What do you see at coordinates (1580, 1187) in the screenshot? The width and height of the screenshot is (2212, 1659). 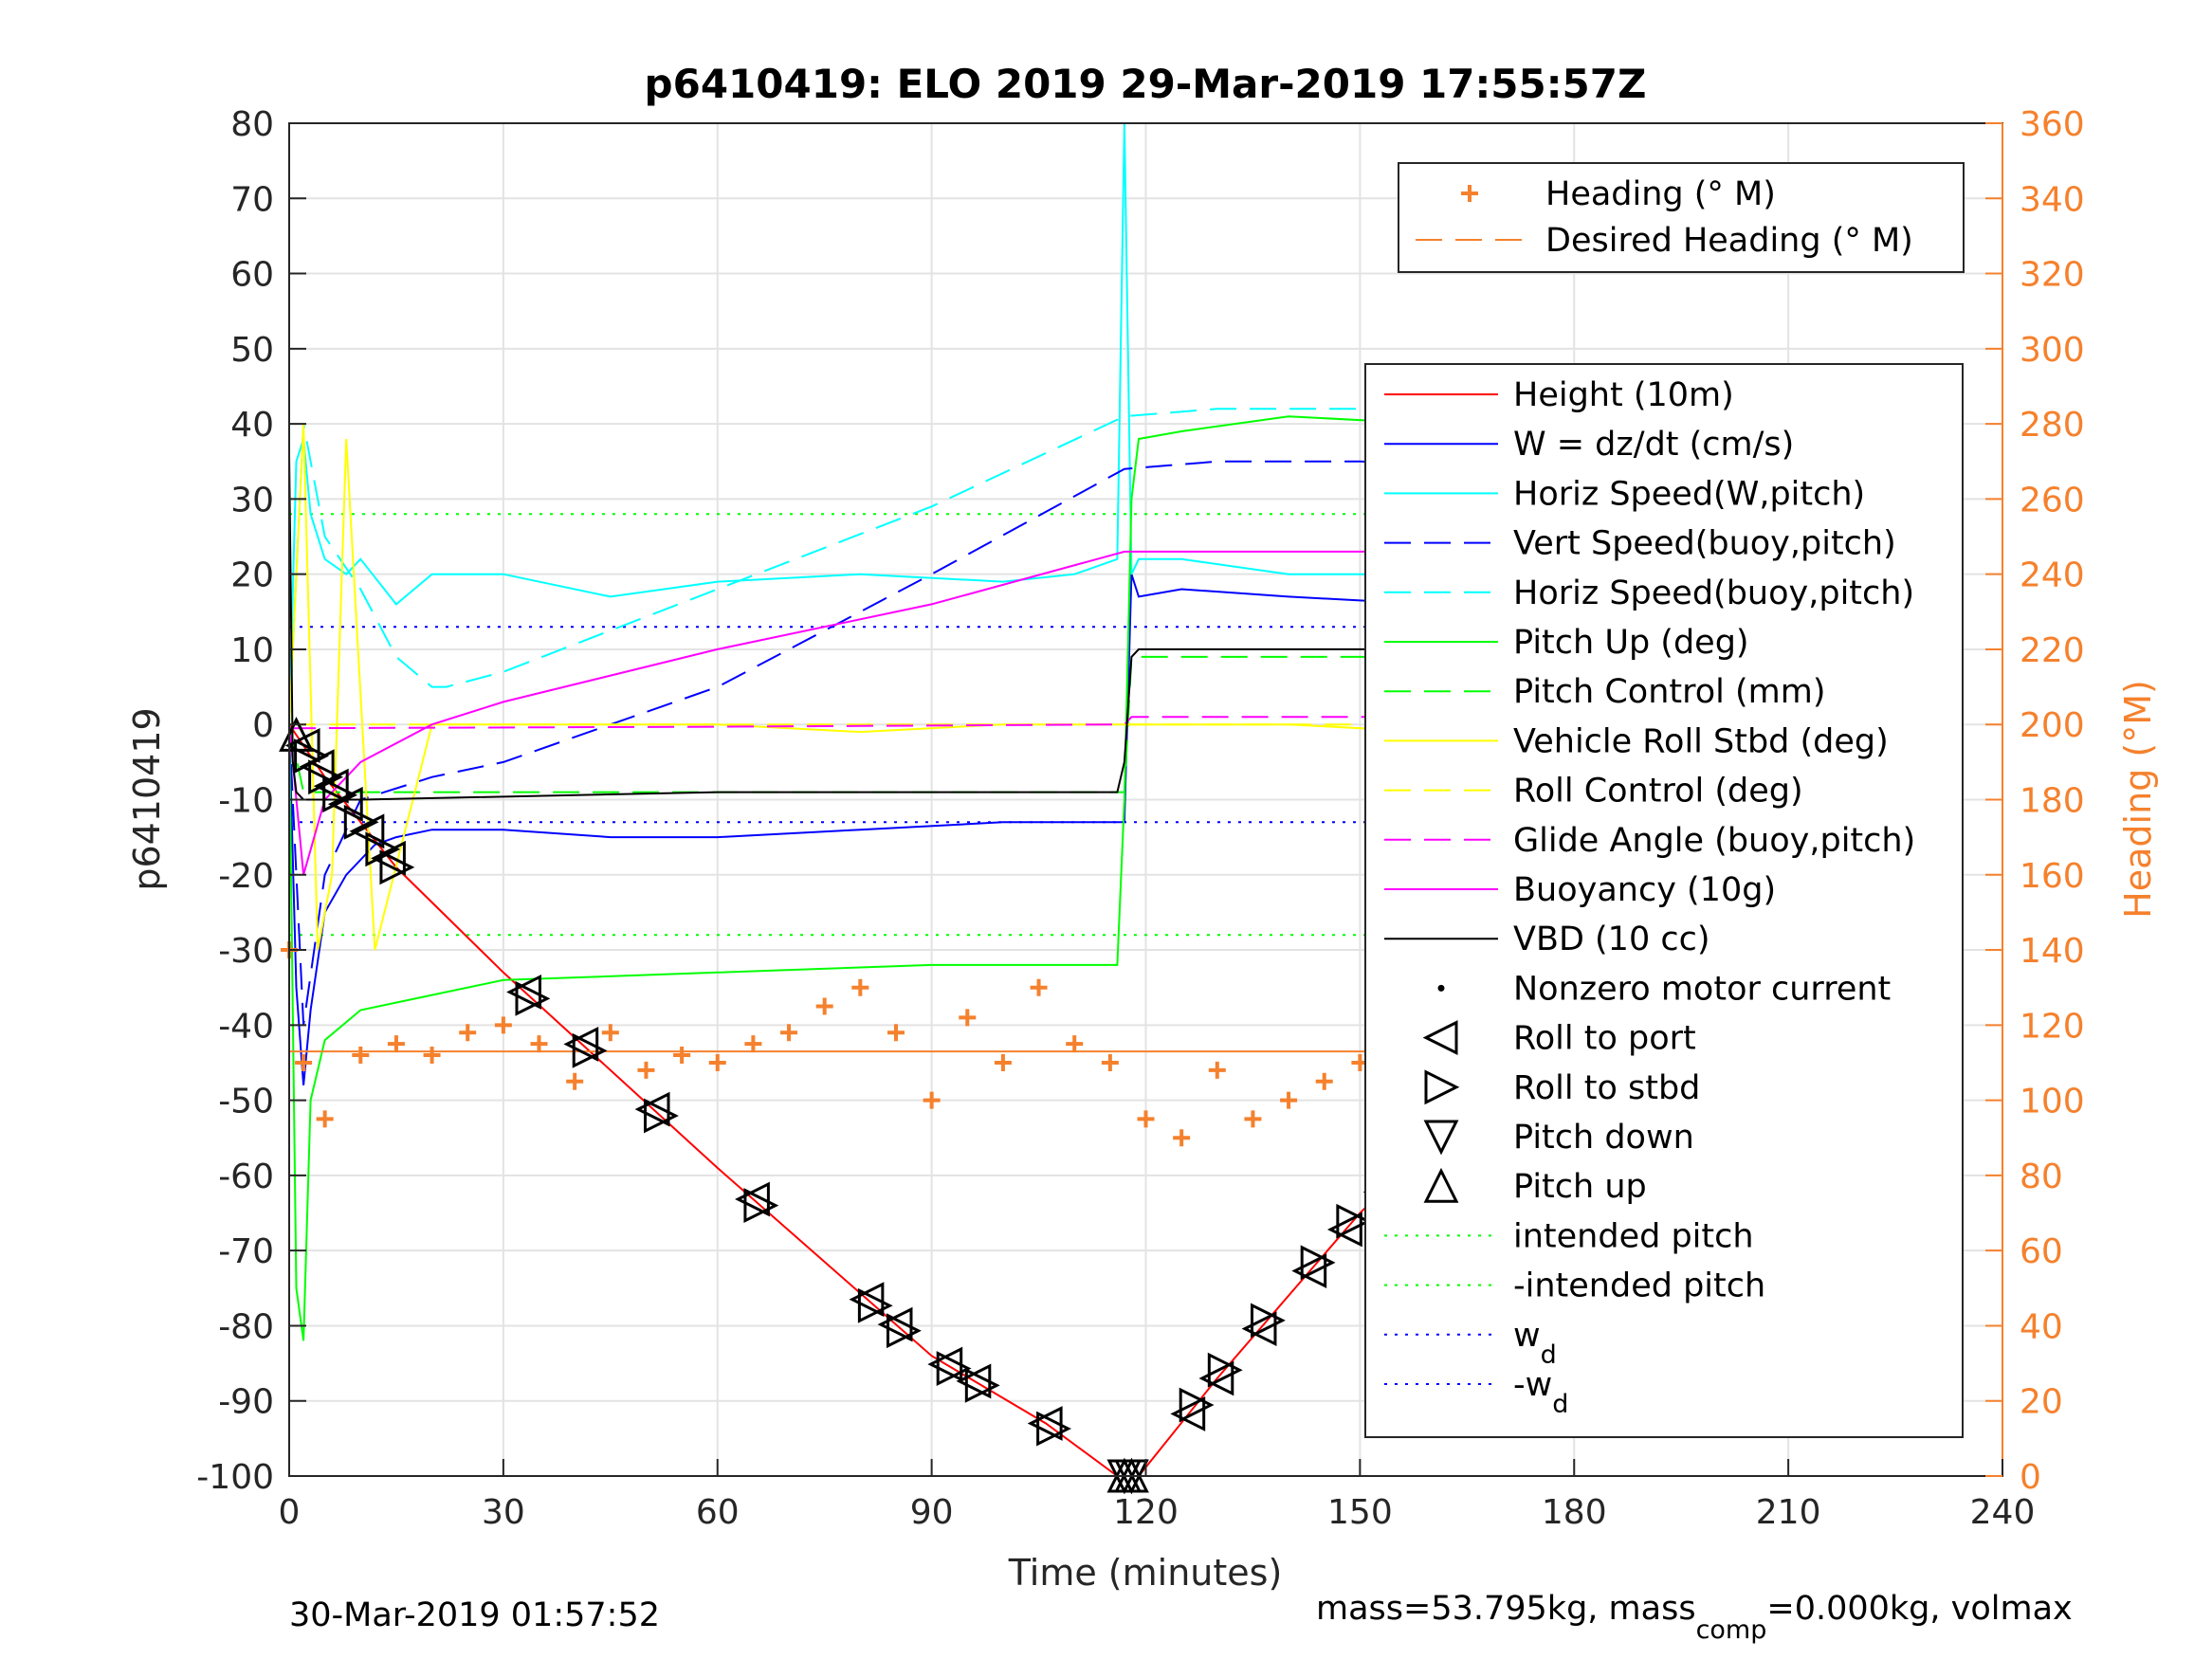 I see `legend-label: Pitch up` at bounding box center [1580, 1187].